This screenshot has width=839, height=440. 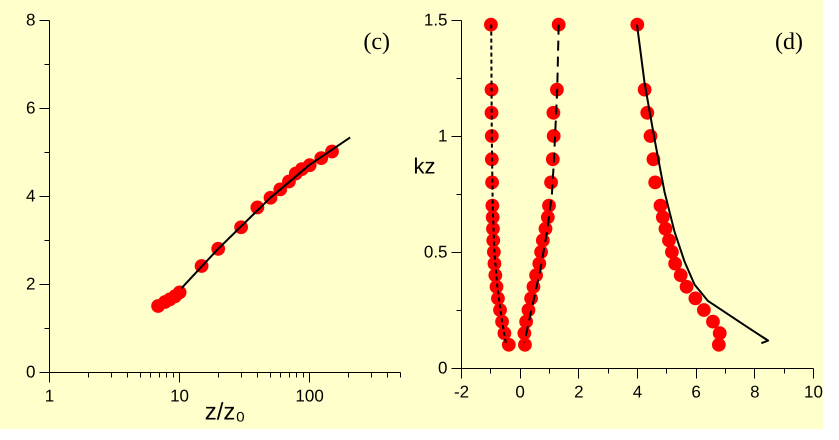 What do you see at coordinates (425, 166) in the screenshot?
I see `y-axis-title: kz` at bounding box center [425, 166].